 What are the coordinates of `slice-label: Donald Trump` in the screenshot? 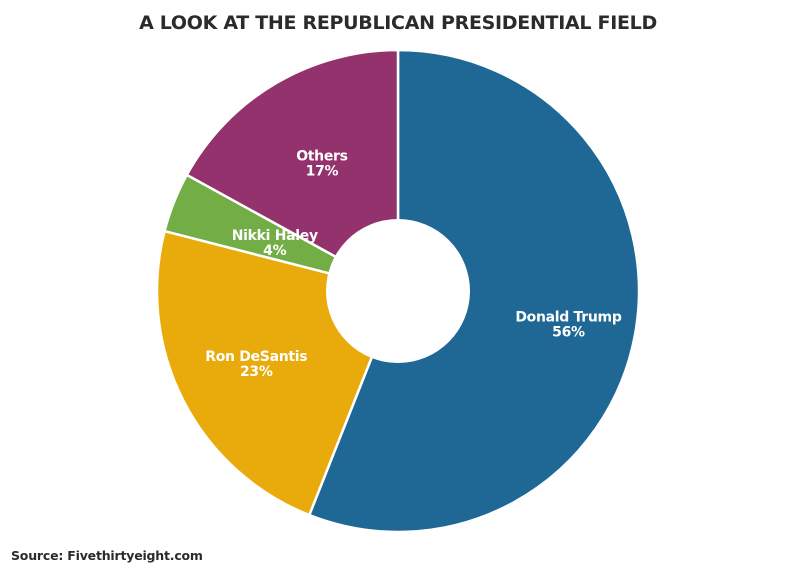 It's located at (568, 318).